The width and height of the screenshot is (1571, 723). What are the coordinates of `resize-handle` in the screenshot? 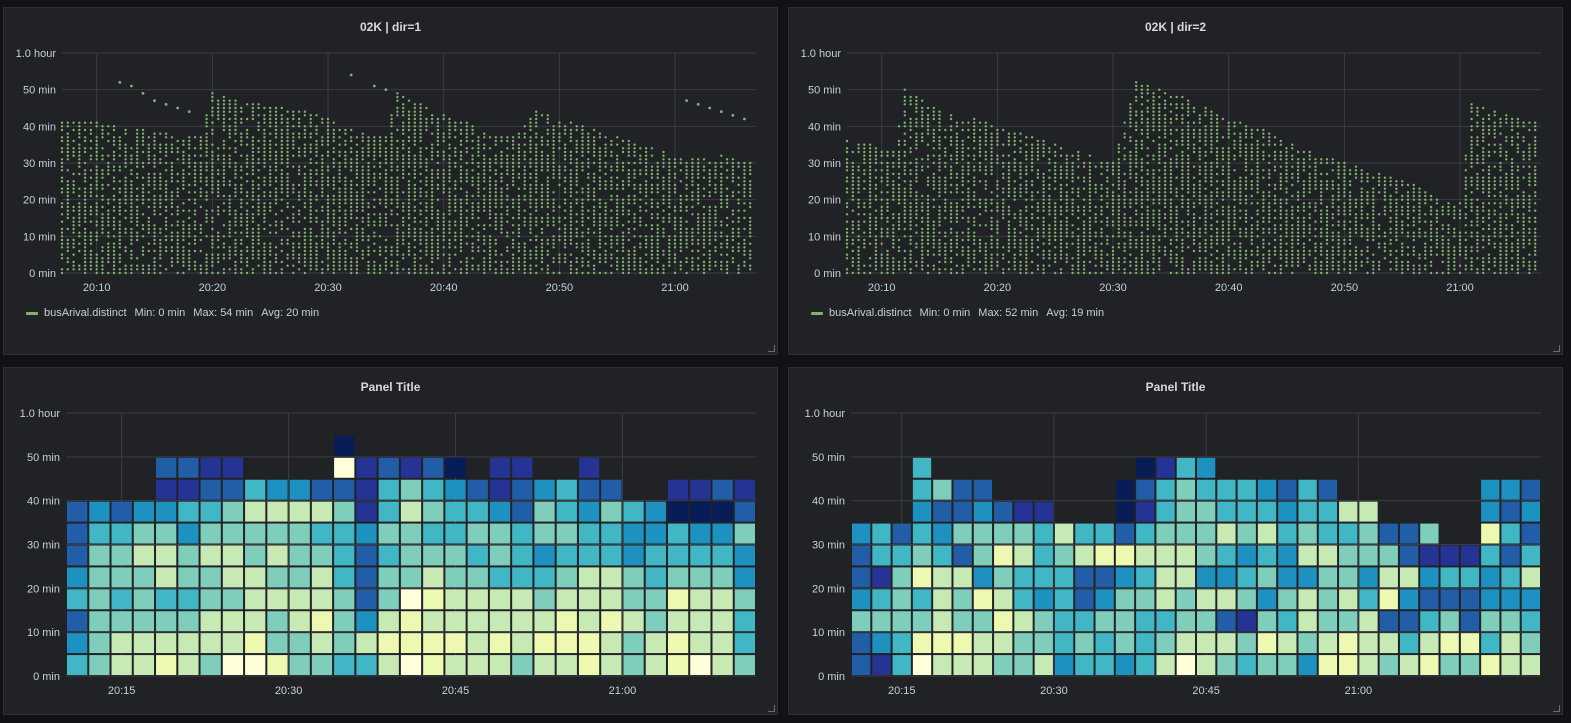 It's located at (771, 348).